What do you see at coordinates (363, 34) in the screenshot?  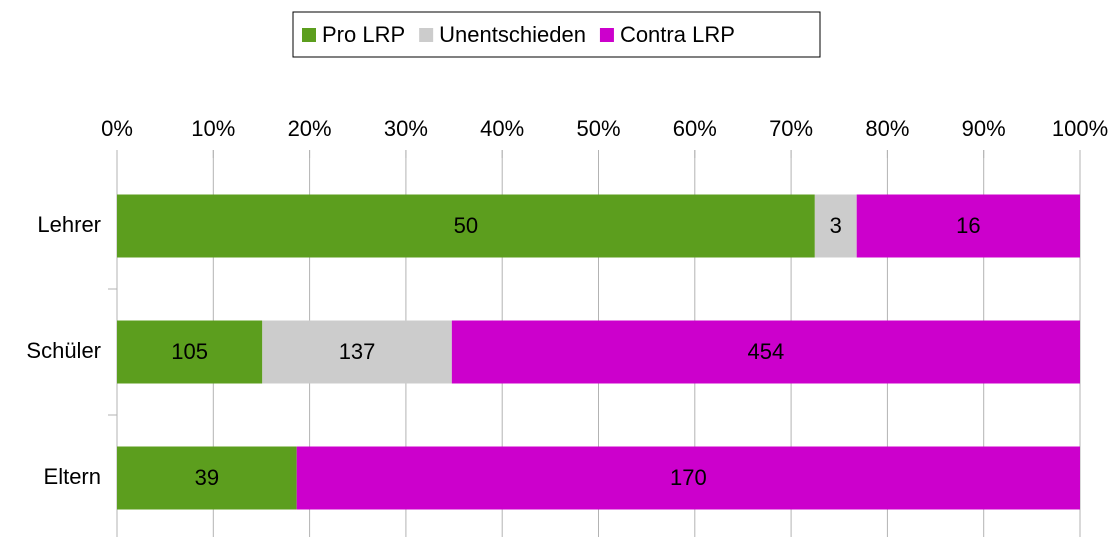 I see `legend-label: Pro LRP` at bounding box center [363, 34].